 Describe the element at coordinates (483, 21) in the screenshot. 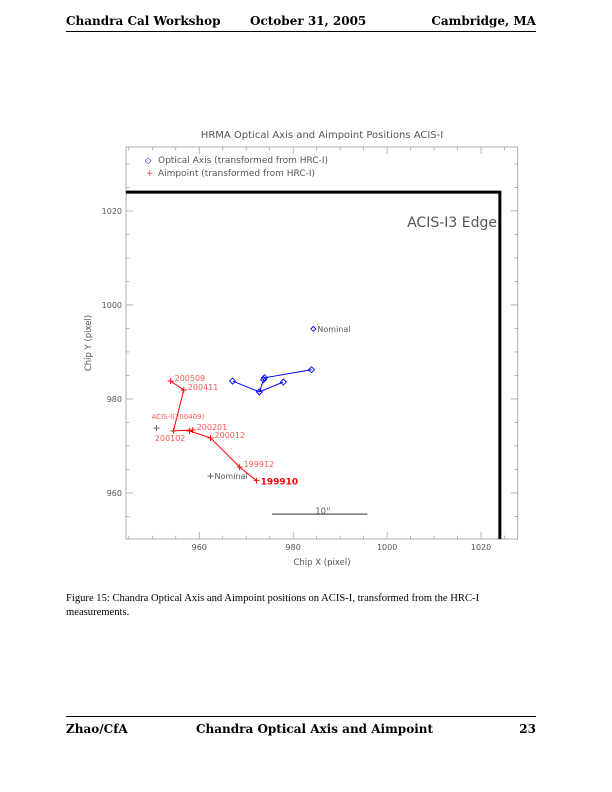

I see `header-right: Cambridge, MA` at that location.